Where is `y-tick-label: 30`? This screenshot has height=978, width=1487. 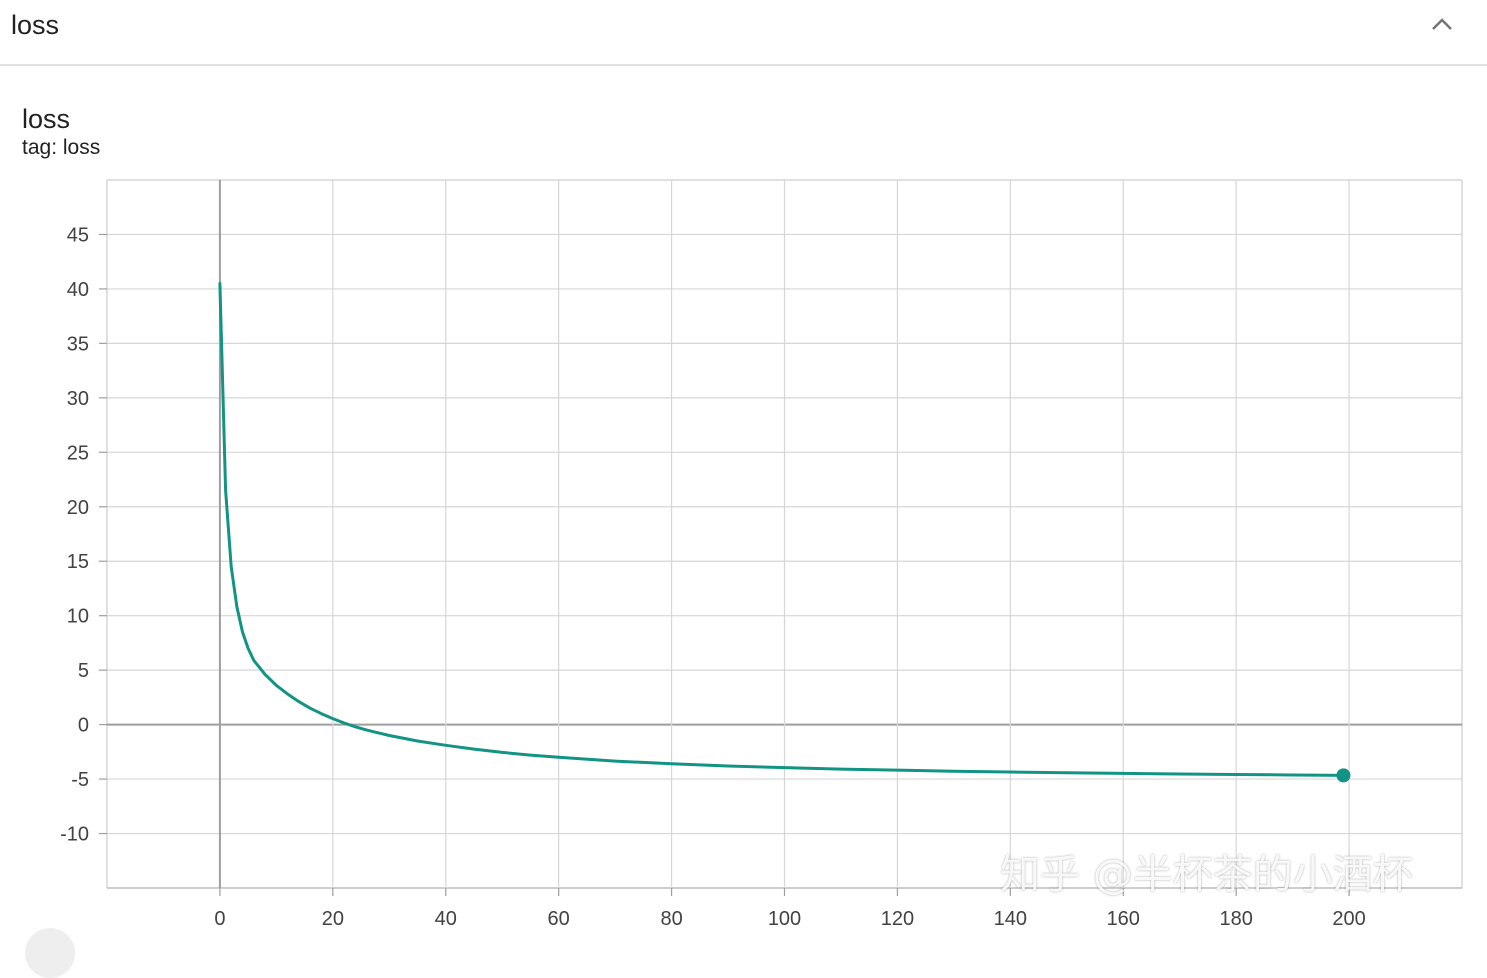 y-tick-label: 30 is located at coordinates (78, 399).